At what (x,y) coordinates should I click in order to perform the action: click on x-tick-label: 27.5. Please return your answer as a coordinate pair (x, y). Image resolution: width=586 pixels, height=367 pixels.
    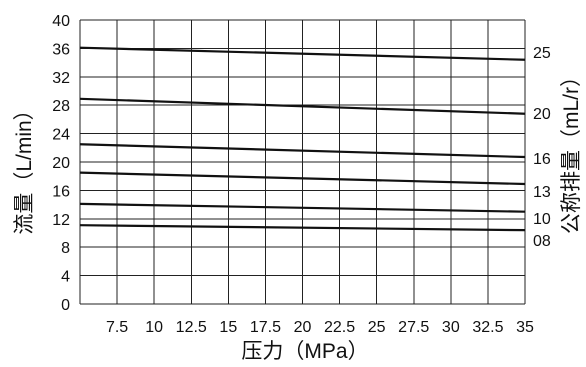
    Looking at the image, I should click on (413, 327).